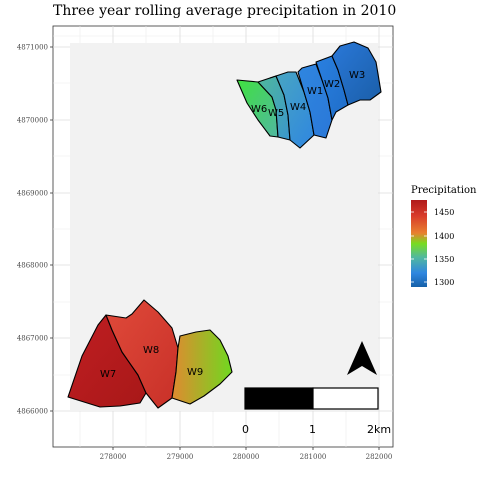 The width and height of the screenshot is (480, 480). I want to click on y-tick-label: 4868000, so click(32, 266).